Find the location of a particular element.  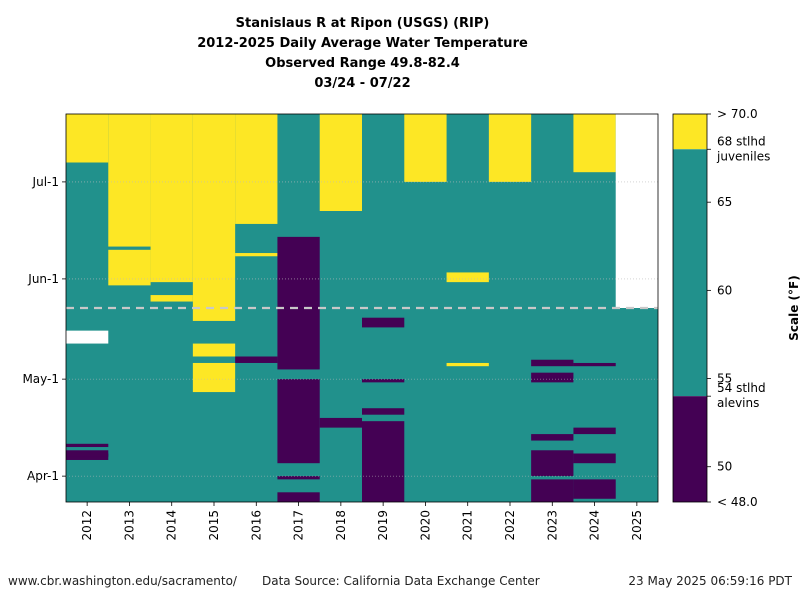

x-tick-label: 2020 is located at coordinates (425, 525).